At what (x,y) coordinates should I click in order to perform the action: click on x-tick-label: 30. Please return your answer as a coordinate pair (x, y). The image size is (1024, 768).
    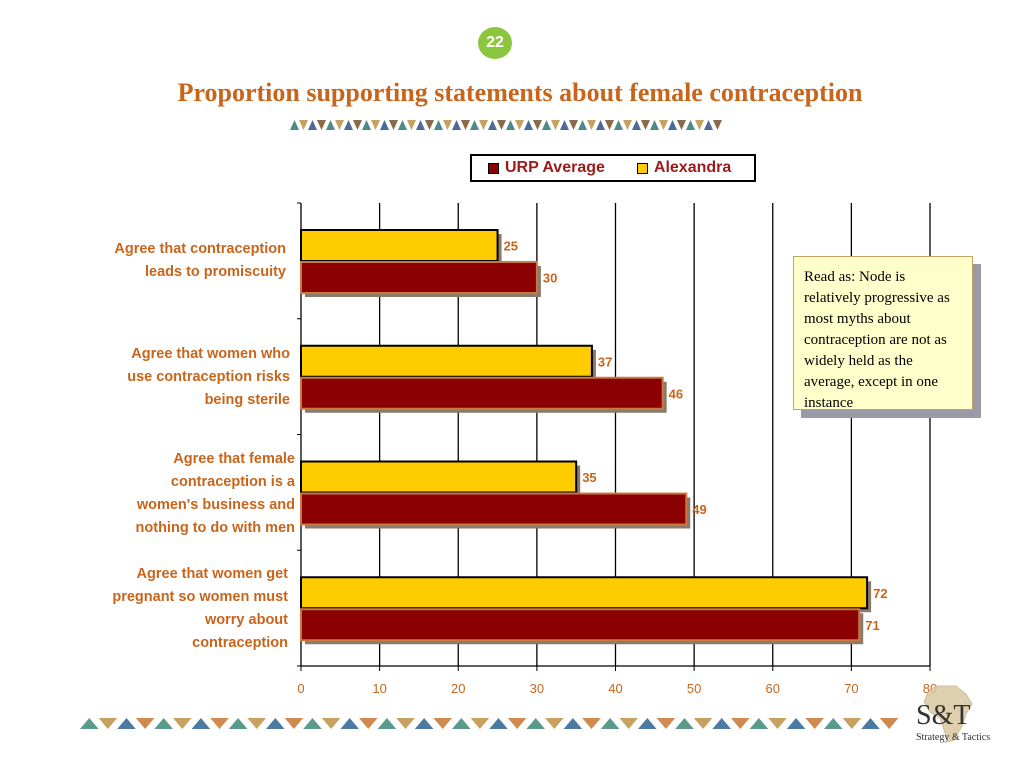
    Looking at the image, I should click on (537, 688).